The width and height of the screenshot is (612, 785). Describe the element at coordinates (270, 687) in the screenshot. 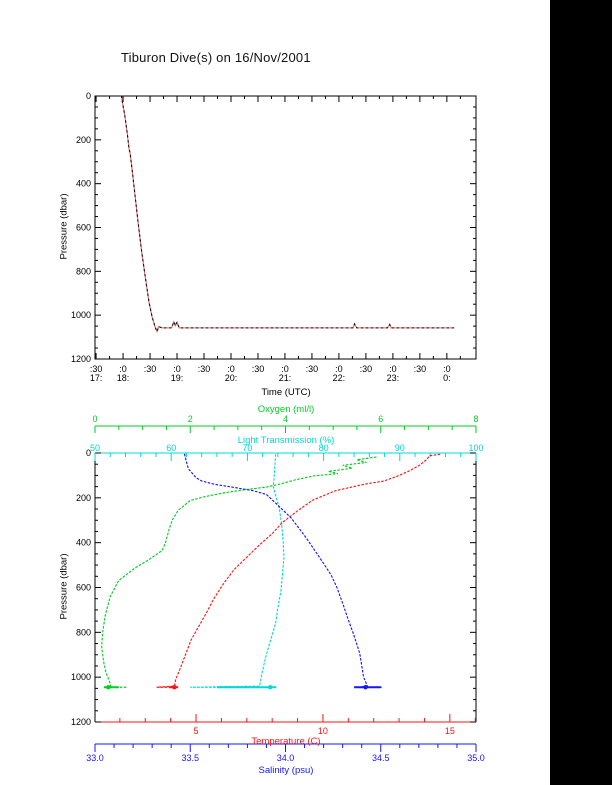

I see `light-transmission-knot` at that location.